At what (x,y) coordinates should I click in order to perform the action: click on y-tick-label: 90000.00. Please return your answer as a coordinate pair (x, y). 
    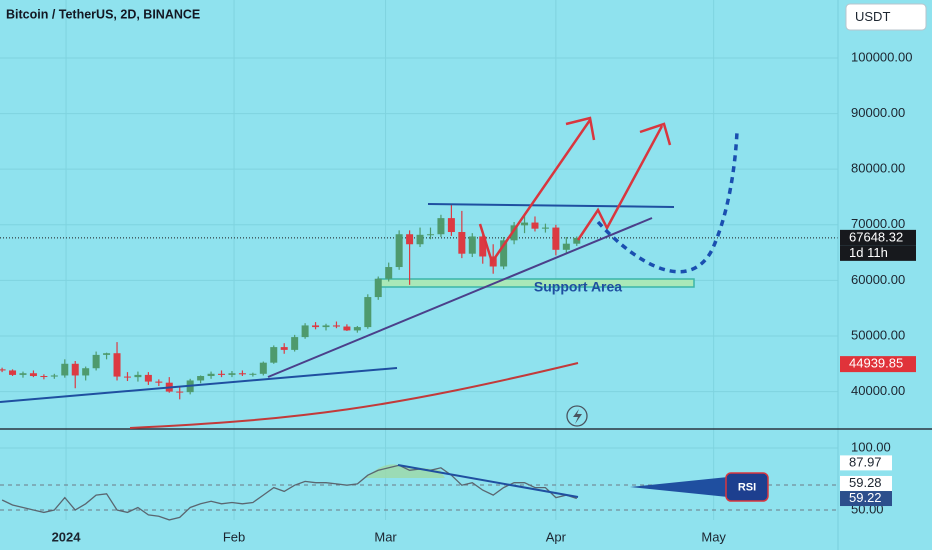
    Looking at the image, I should click on (878, 112).